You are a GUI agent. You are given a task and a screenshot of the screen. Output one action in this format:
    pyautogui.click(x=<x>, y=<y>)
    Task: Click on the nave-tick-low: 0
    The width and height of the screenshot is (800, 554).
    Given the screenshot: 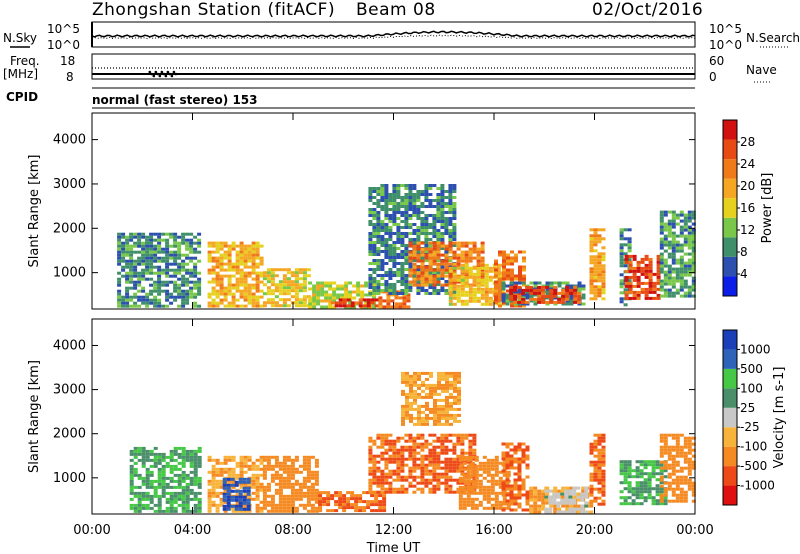 What is the action you would take?
    pyautogui.click(x=713, y=77)
    